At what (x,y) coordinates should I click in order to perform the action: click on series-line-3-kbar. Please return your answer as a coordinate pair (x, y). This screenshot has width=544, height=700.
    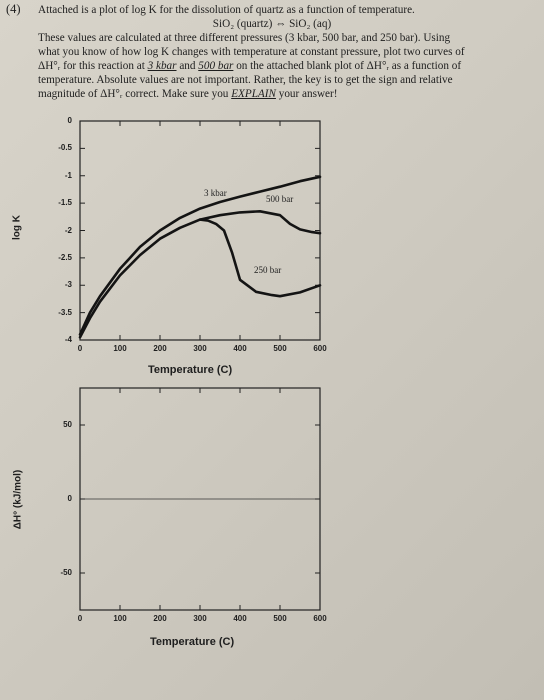
    Looking at the image, I should click on (200, 255).